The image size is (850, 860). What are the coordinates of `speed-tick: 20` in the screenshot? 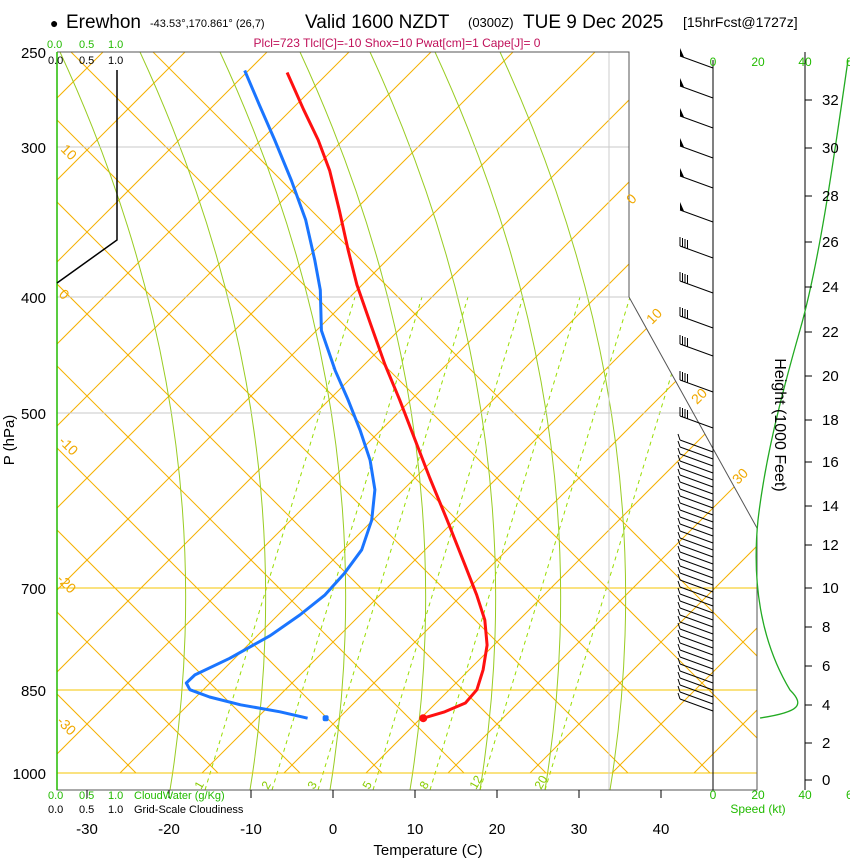 It's located at (758, 795).